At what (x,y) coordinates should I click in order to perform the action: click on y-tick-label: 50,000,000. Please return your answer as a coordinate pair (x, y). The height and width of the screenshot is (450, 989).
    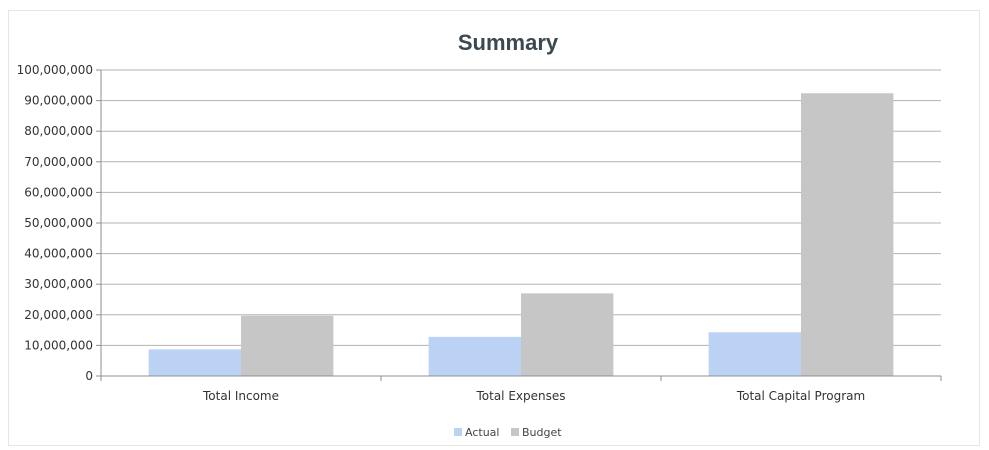
    Looking at the image, I should click on (58, 223).